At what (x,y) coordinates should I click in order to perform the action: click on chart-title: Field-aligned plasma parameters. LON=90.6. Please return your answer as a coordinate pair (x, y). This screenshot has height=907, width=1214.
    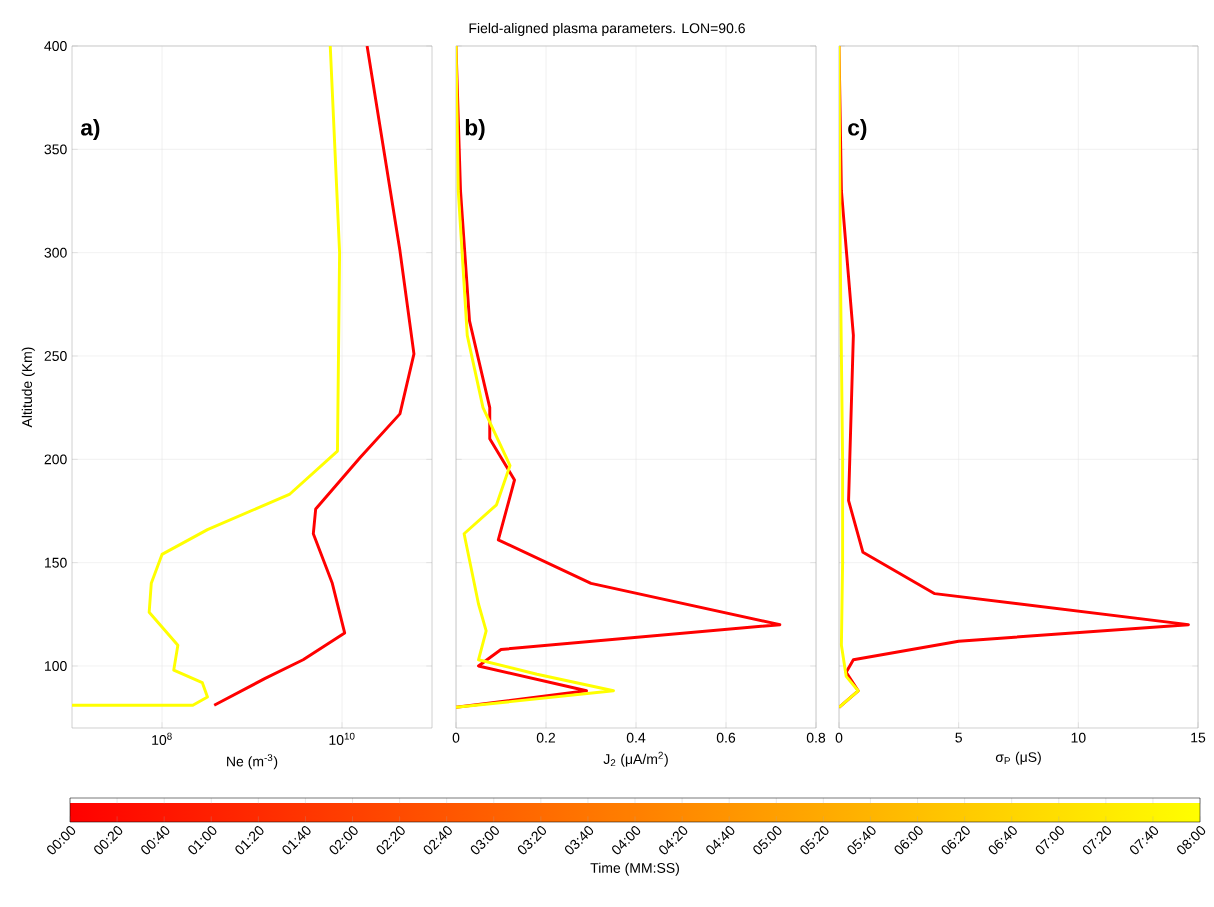
    Looking at the image, I should click on (607, 29).